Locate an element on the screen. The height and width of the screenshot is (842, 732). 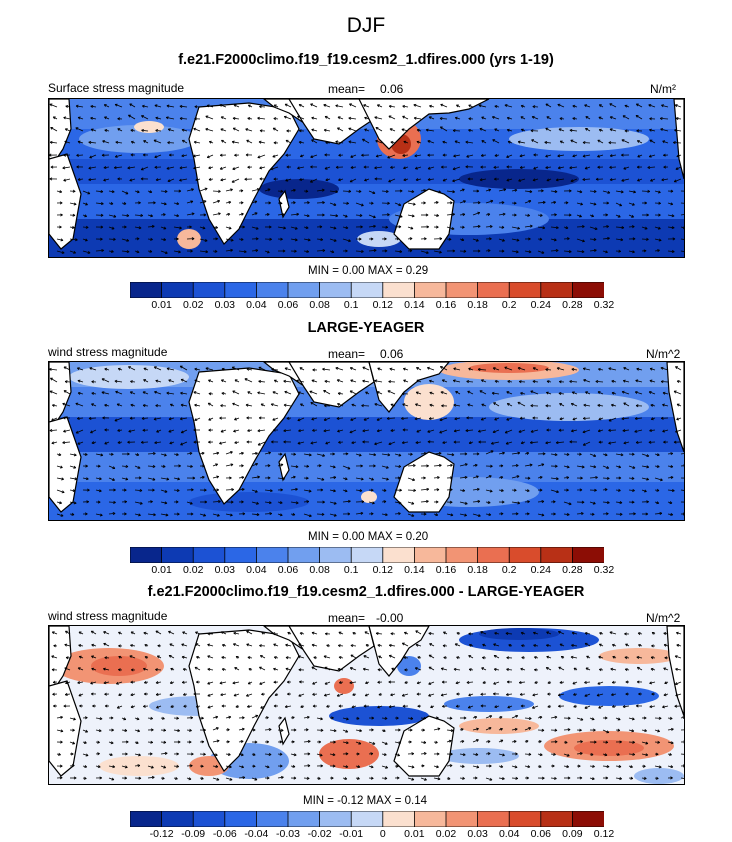
cb2-tick: 0.2 is located at coordinates (509, 570).